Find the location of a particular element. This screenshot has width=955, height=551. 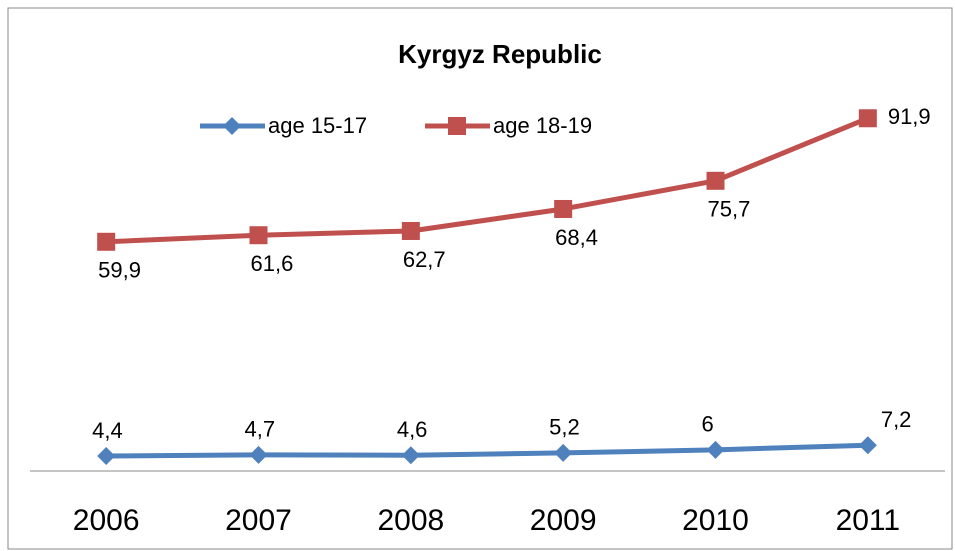

data-label: 68,4 is located at coordinates (576, 237).